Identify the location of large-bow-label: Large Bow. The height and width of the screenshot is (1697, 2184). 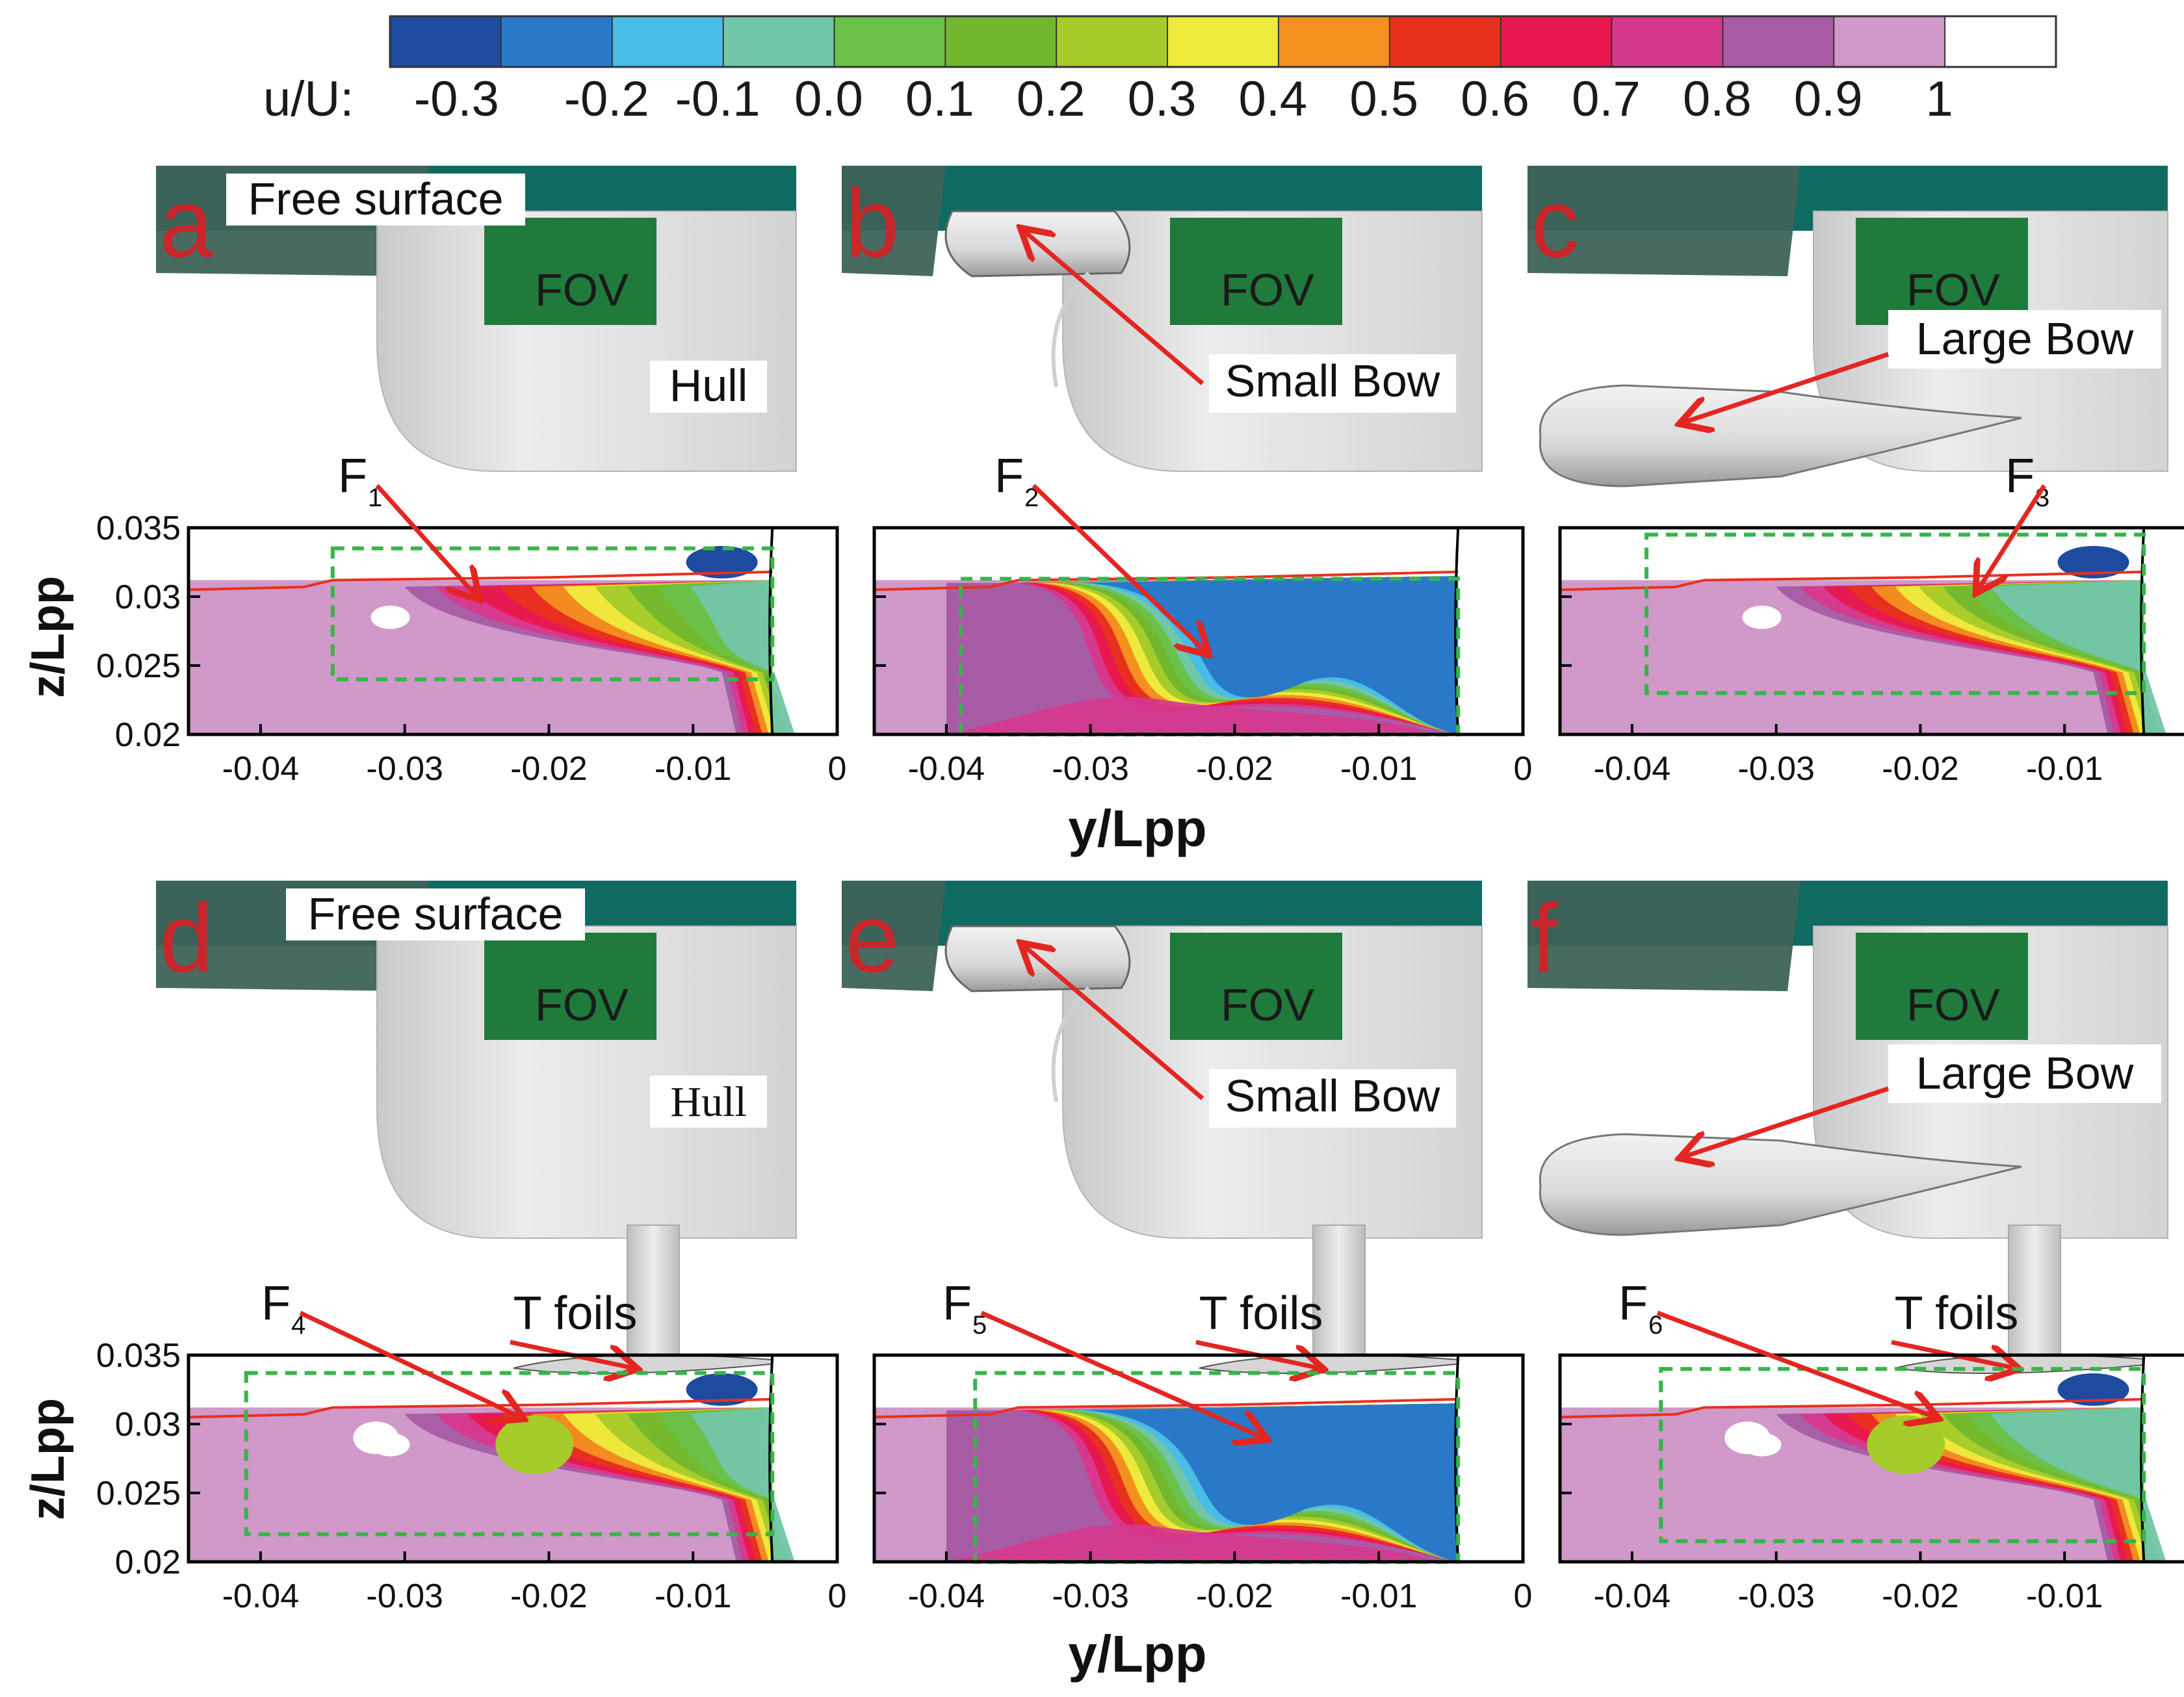
(2025, 1073).